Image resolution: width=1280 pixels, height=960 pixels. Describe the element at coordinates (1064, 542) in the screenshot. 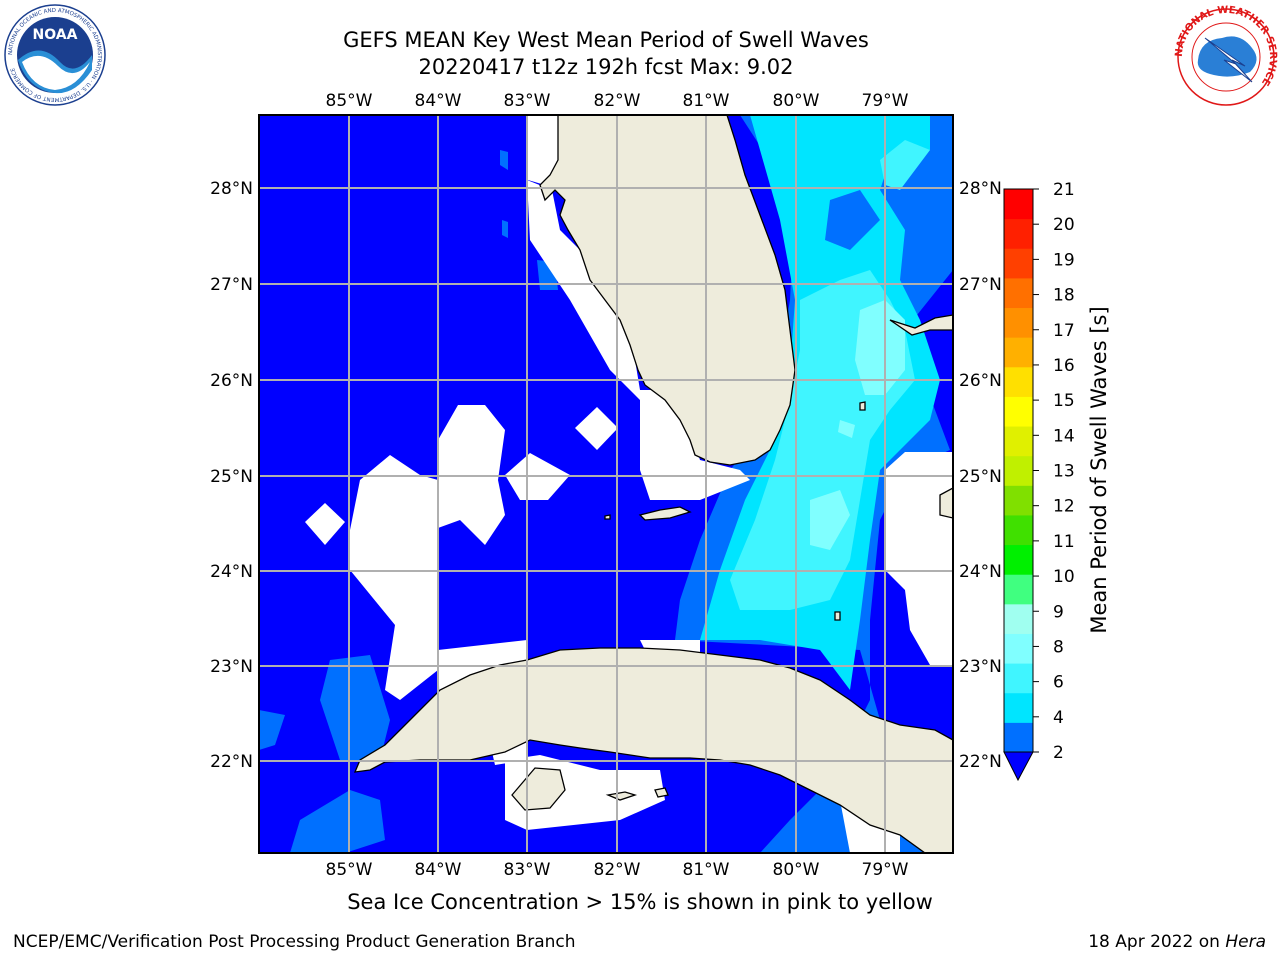

I see `colorbar-tick-label: 11` at that location.